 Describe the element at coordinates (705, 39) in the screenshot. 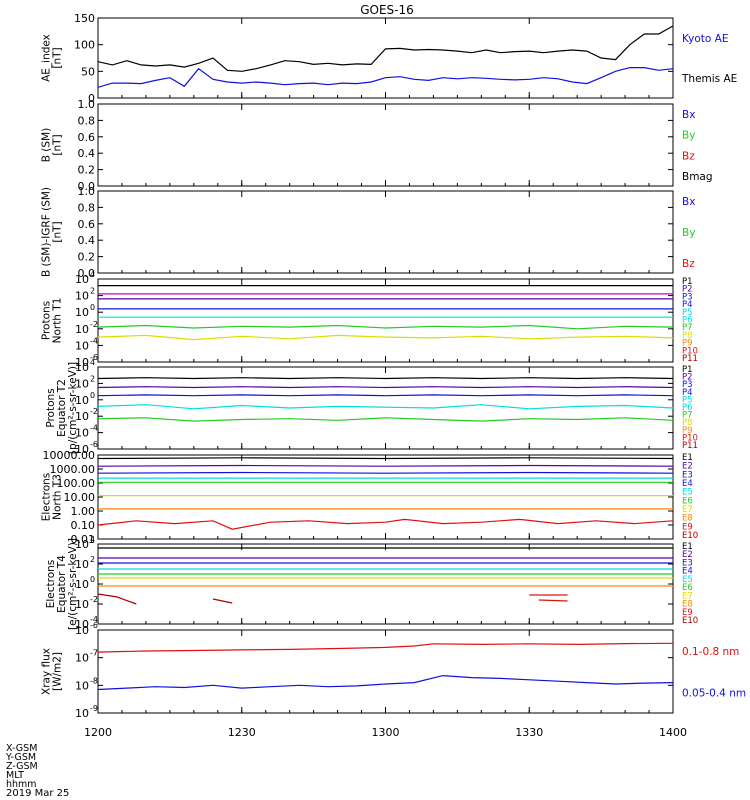

I see `legend-kyoto-ae: Kyoto AE` at that location.